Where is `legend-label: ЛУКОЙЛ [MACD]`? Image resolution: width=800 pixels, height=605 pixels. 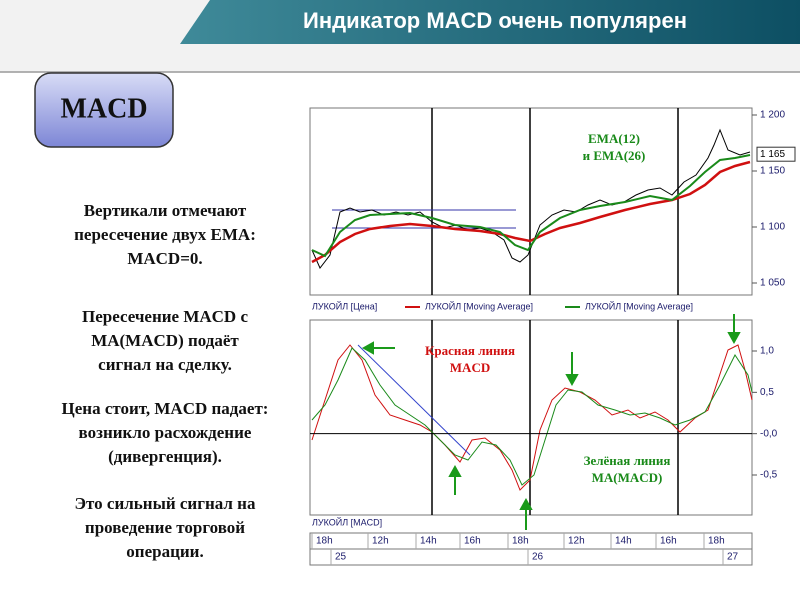
legend-label: ЛУКОЙЛ [MACD] is located at coordinates (347, 521).